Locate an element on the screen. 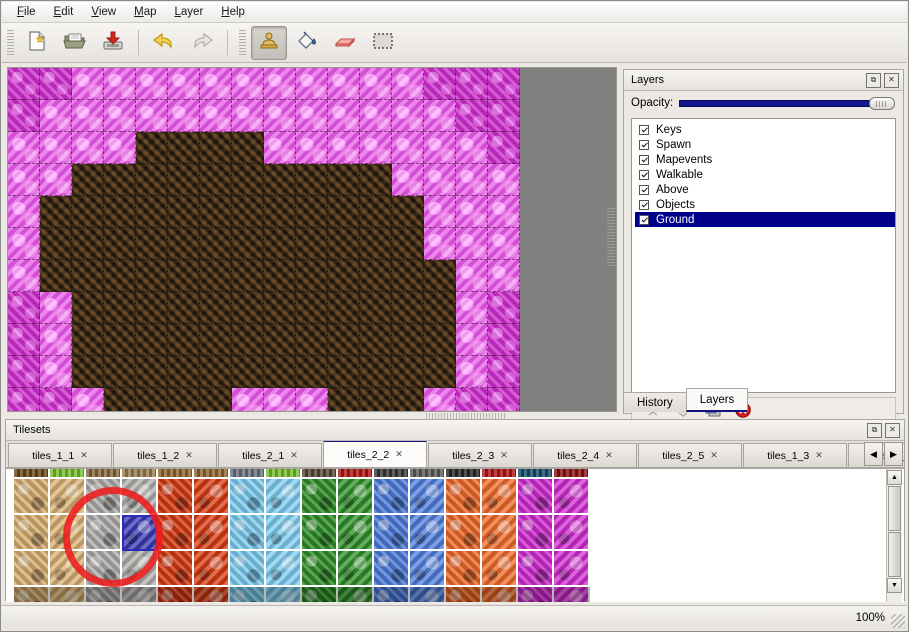 The width and height of the screenshot is (909, 632). layer-row-above: Above is located at coordinates (765, 189).